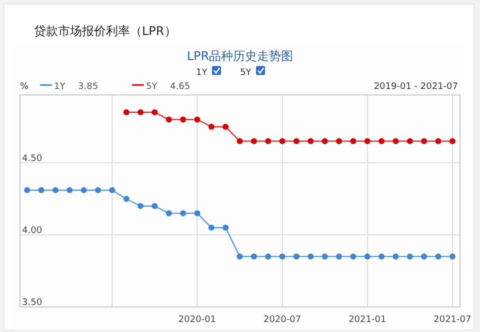 The height and width of the screenshot is (332, 480). I want to click on x-tick-label: 2021-01, so click(367, 320).